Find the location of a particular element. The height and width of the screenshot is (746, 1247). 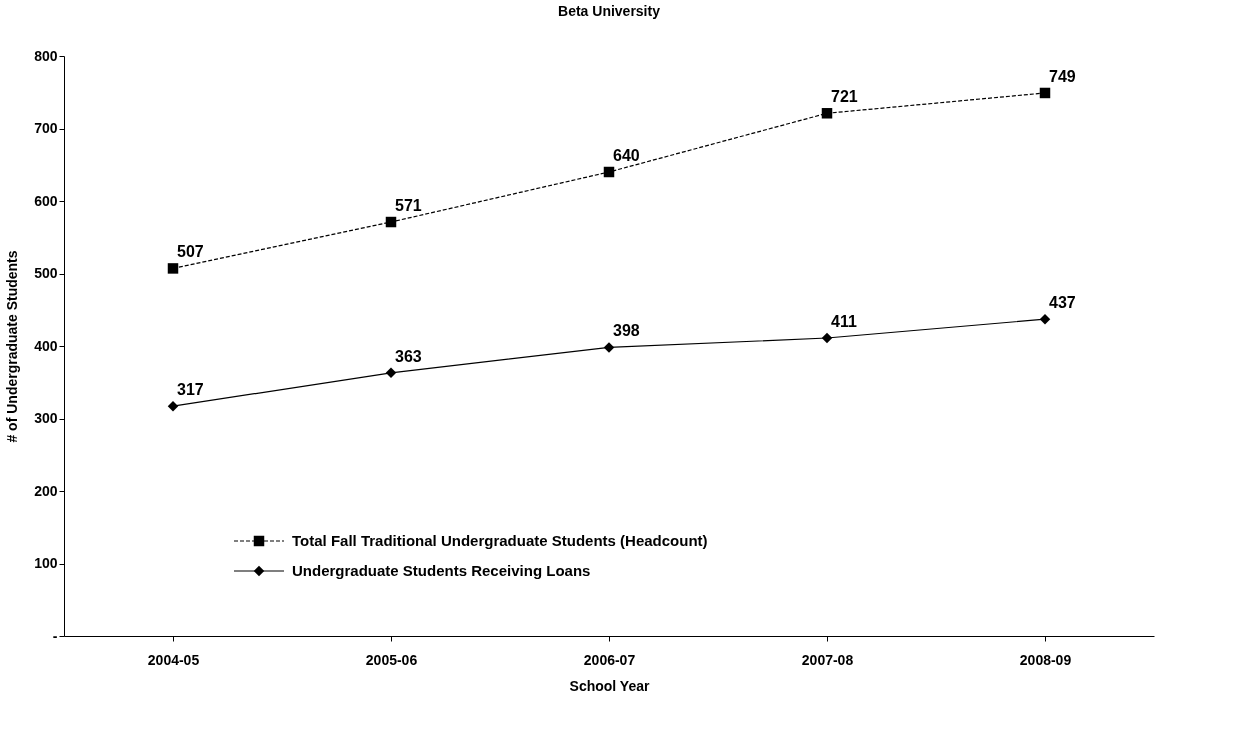

data-label: 640 is located at coordinates (626, 155).